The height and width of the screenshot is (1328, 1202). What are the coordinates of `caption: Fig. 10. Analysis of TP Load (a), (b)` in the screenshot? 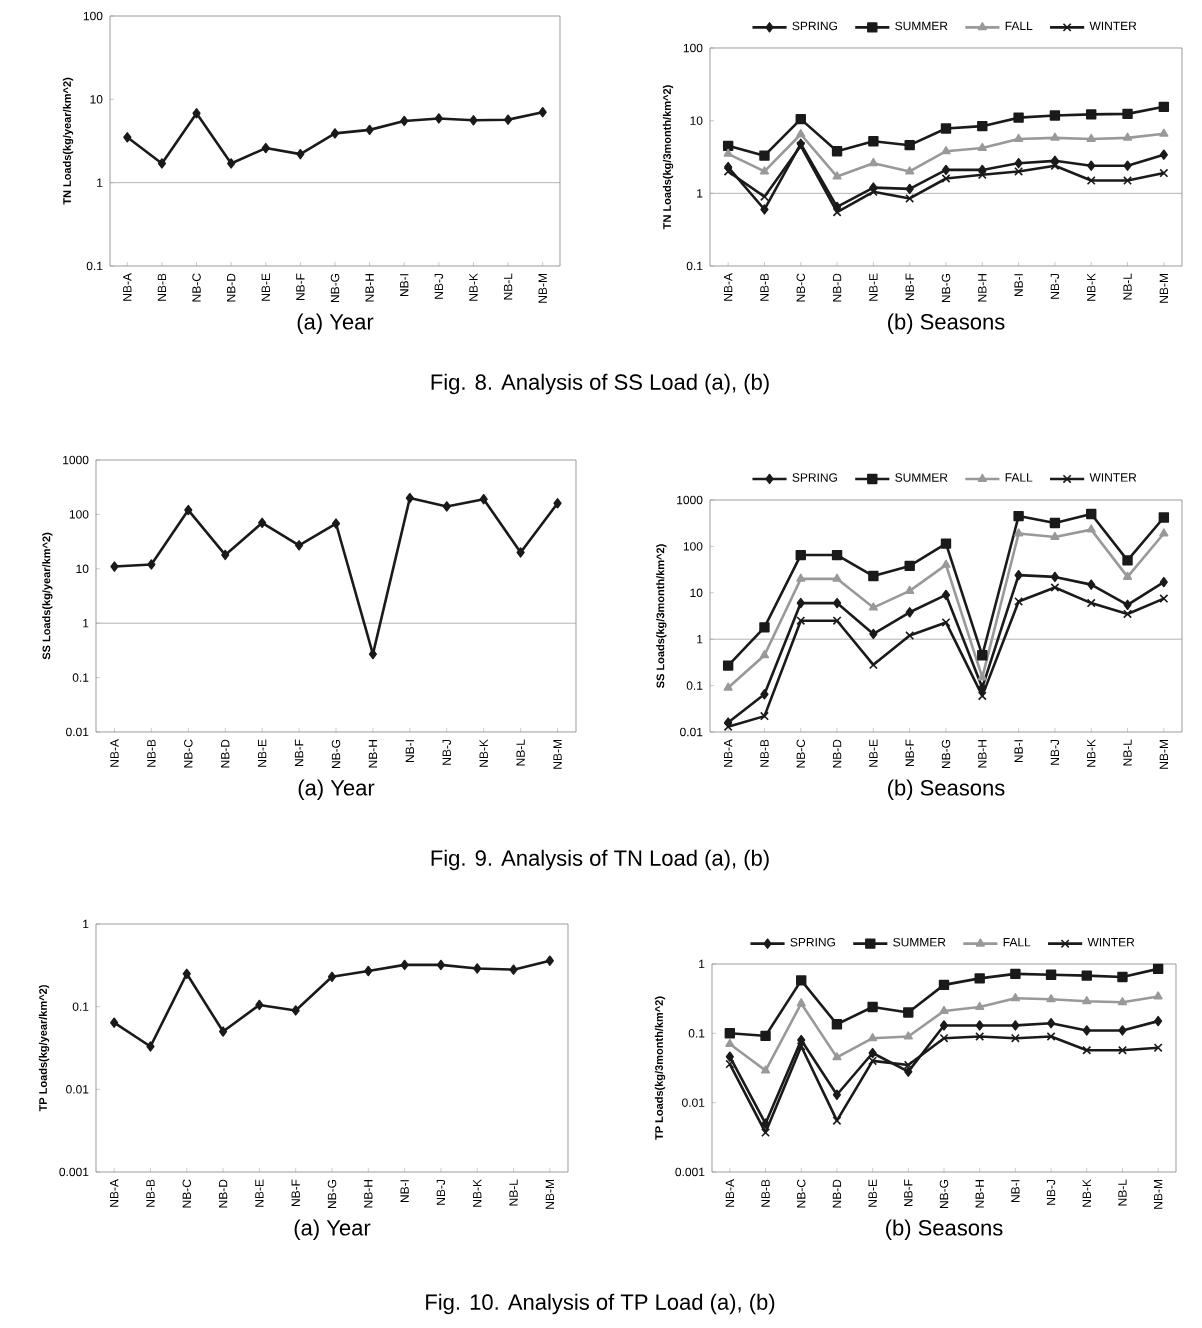 It's located at (600, 1304).